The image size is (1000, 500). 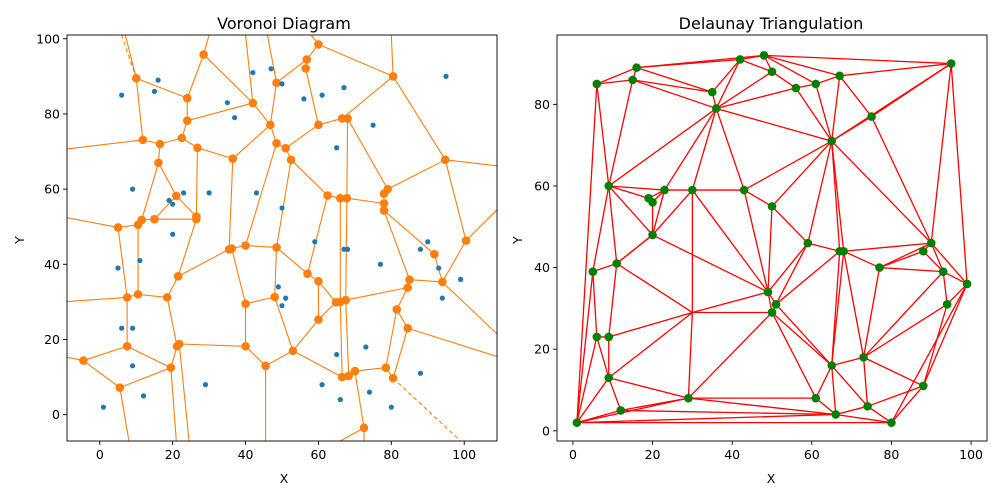 I want to click on chart-title: Delaunay Triangulation, so click(x=771, y=23).